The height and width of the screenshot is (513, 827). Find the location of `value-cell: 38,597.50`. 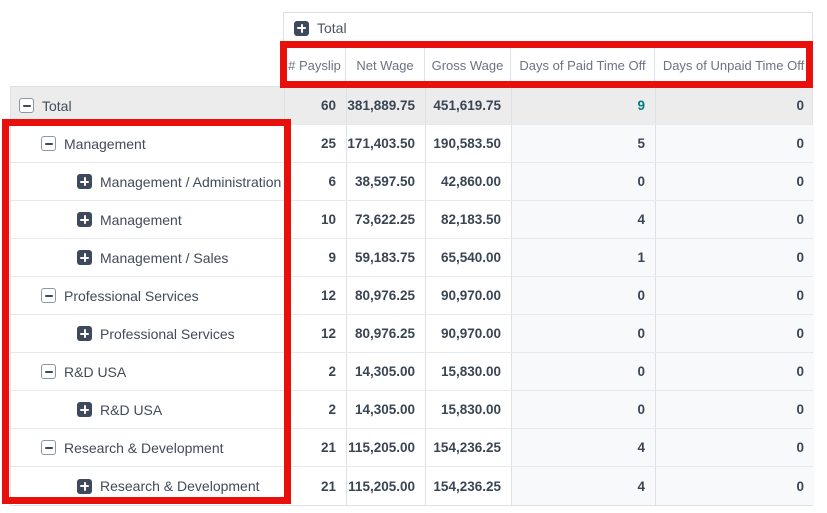

value-cell: 38,597.50 is located at coordinates (385, 181).